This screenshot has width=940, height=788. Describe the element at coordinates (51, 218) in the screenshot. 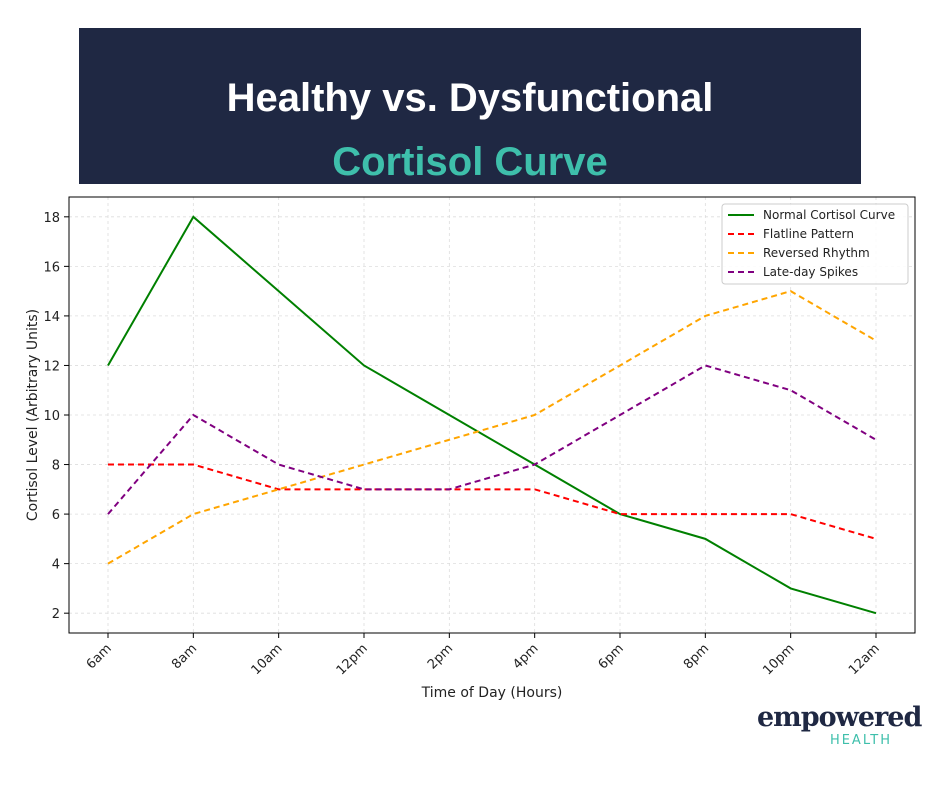

I see `y-tick-label: 18` at that location.